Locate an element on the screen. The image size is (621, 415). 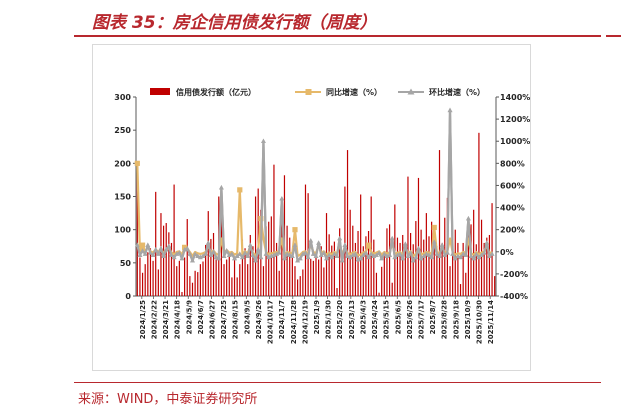
x-tick-label: 2024/6/27 is located at coordinates (212, 319).